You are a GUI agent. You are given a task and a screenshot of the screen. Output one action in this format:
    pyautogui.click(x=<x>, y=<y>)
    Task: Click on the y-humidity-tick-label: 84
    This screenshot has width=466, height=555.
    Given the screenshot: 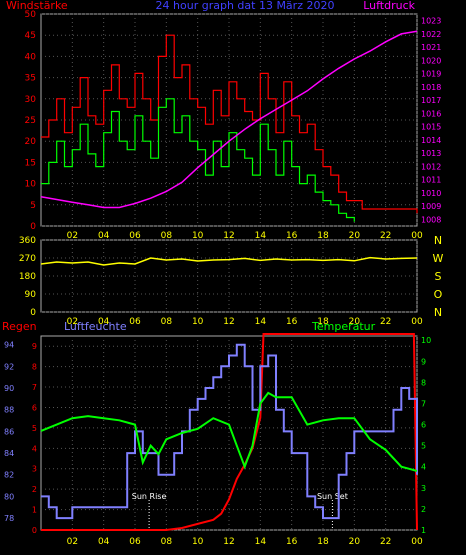 What is the action you would take?
    pyautogui.click(x=9, y=453)
    